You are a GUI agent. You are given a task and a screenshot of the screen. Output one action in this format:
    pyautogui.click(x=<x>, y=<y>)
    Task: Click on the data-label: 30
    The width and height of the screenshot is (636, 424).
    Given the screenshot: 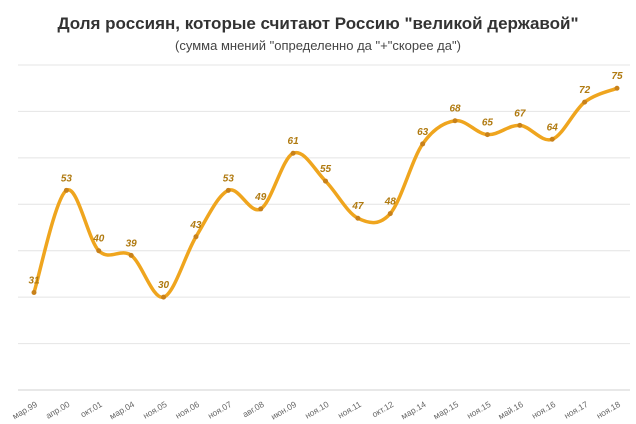 What is the action you would take?
    pyautogui.click(x=164, y=285)
    